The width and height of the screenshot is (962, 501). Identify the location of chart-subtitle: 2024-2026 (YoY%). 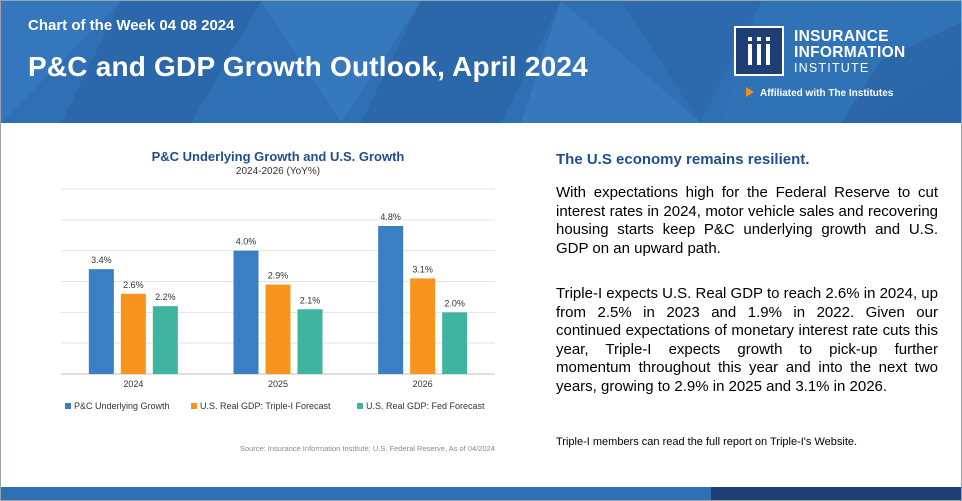
(278, 171).